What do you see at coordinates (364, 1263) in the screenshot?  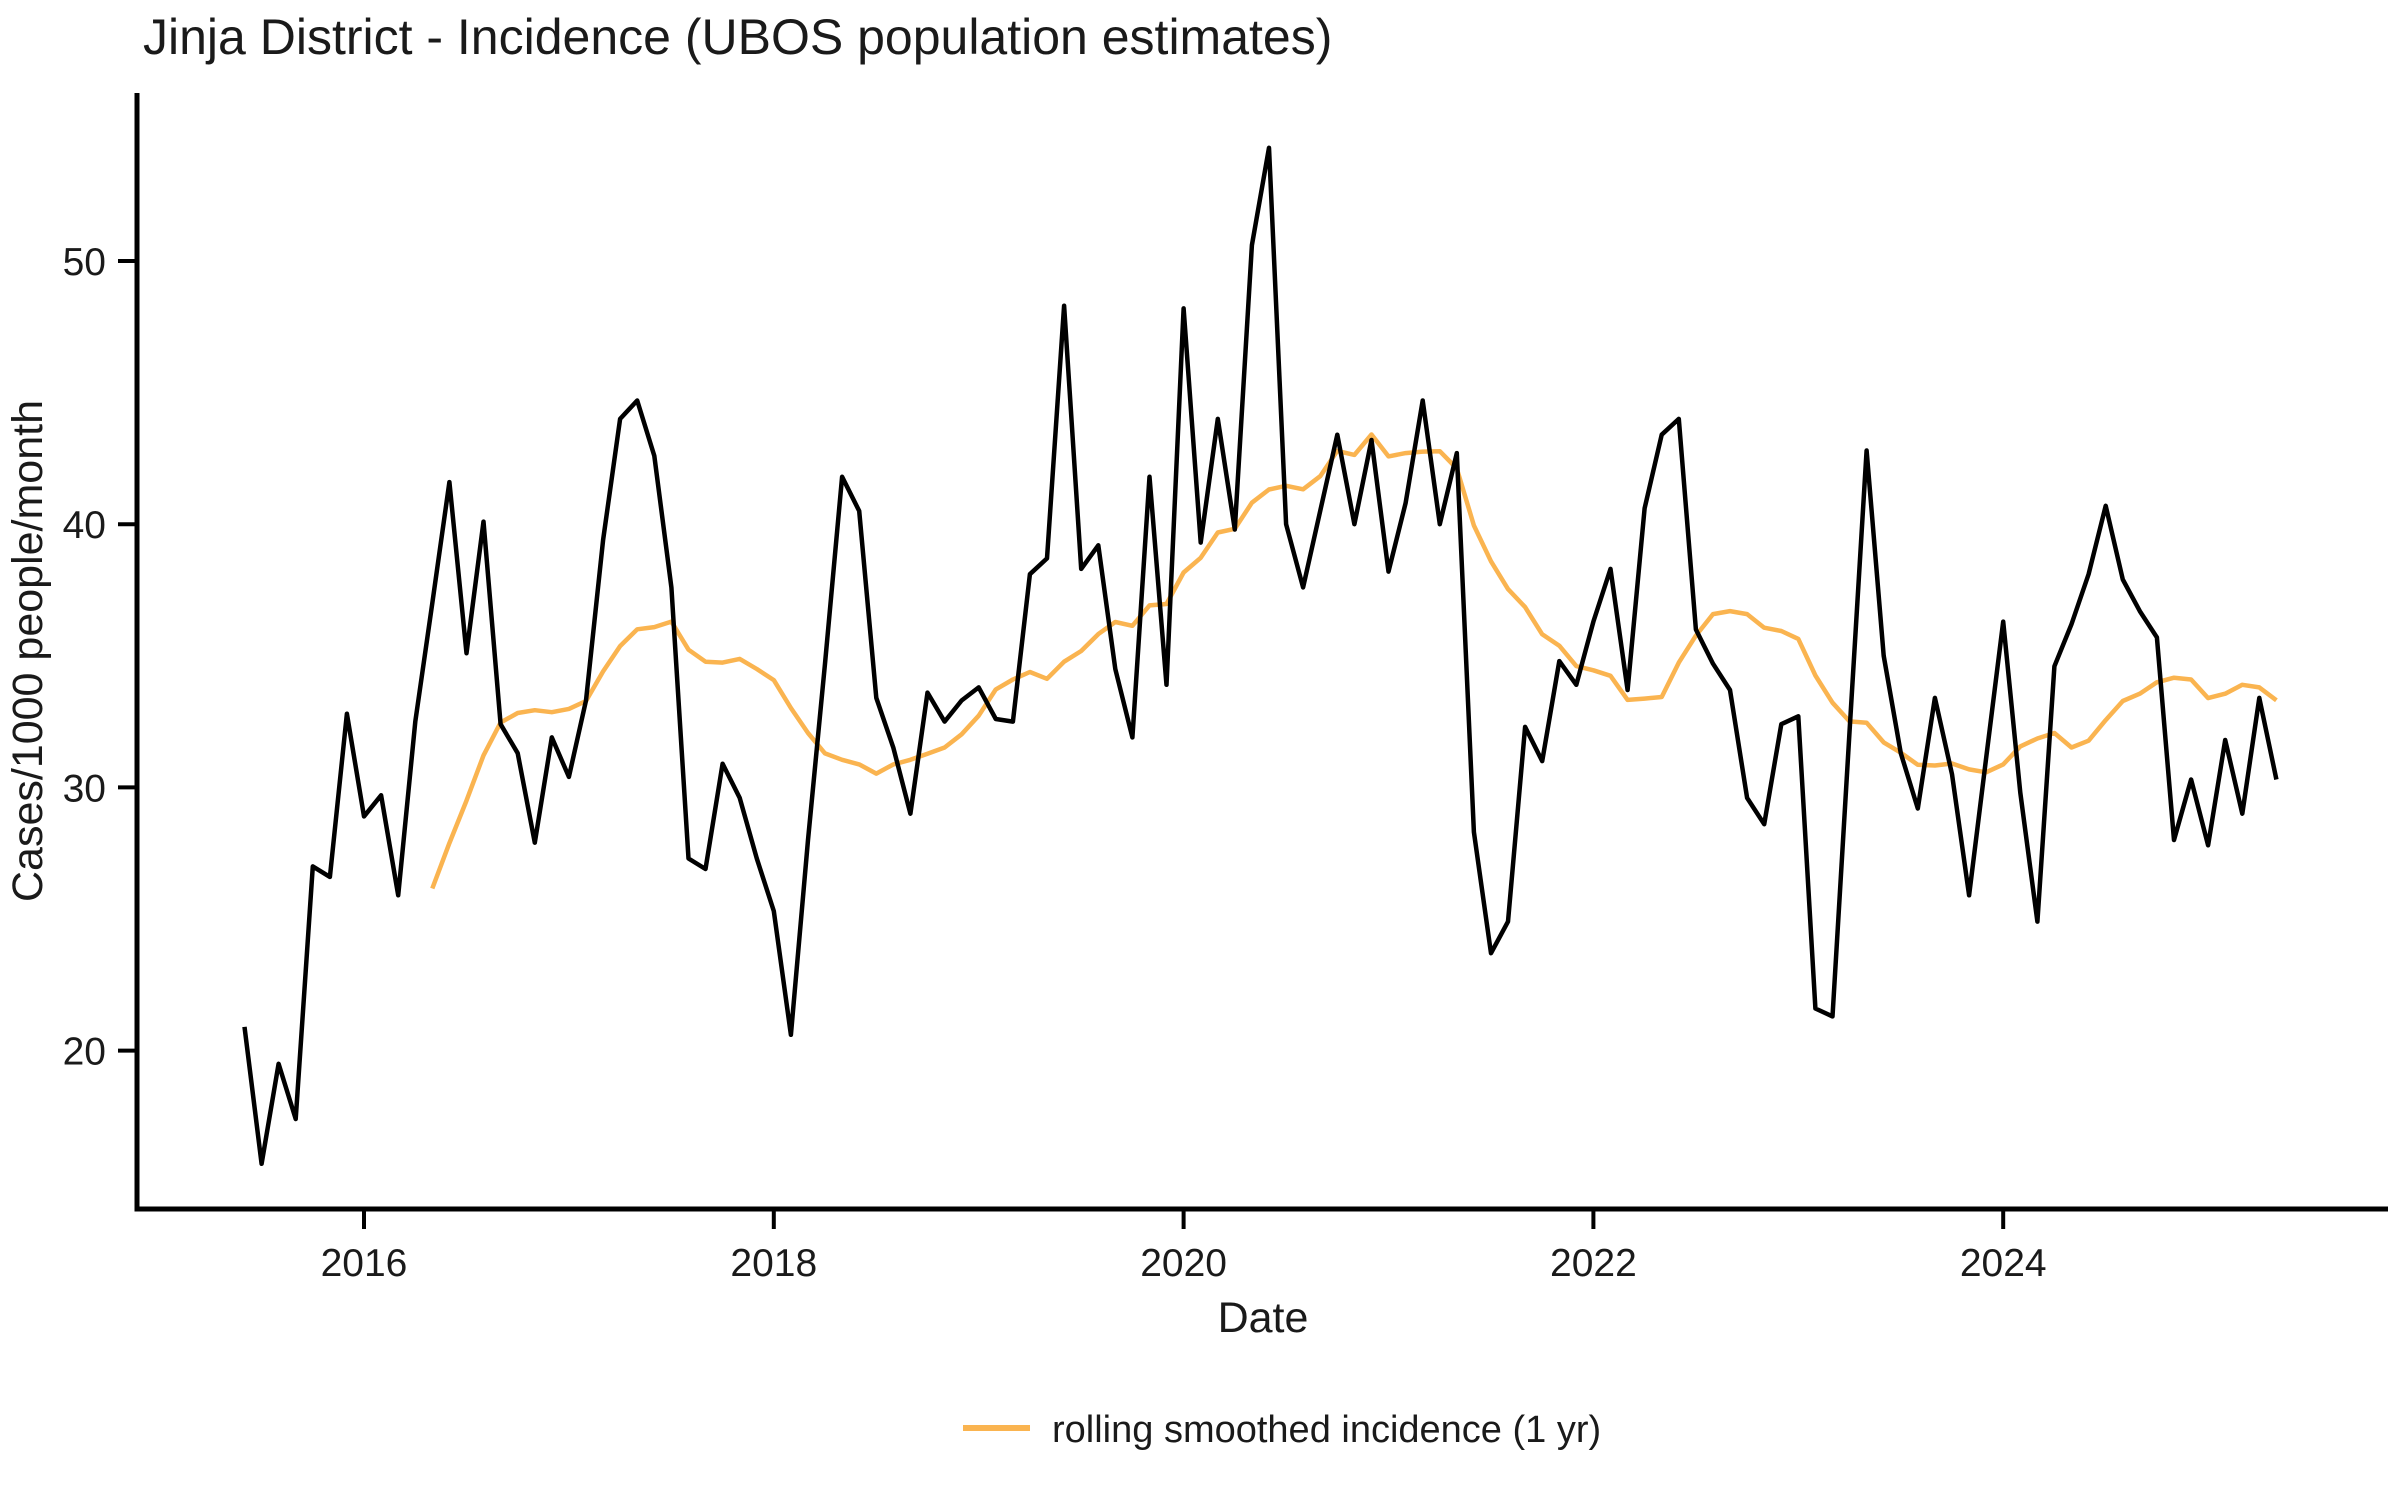 I see `x-tick-label: 2016` at bounding box center [364, 1263].